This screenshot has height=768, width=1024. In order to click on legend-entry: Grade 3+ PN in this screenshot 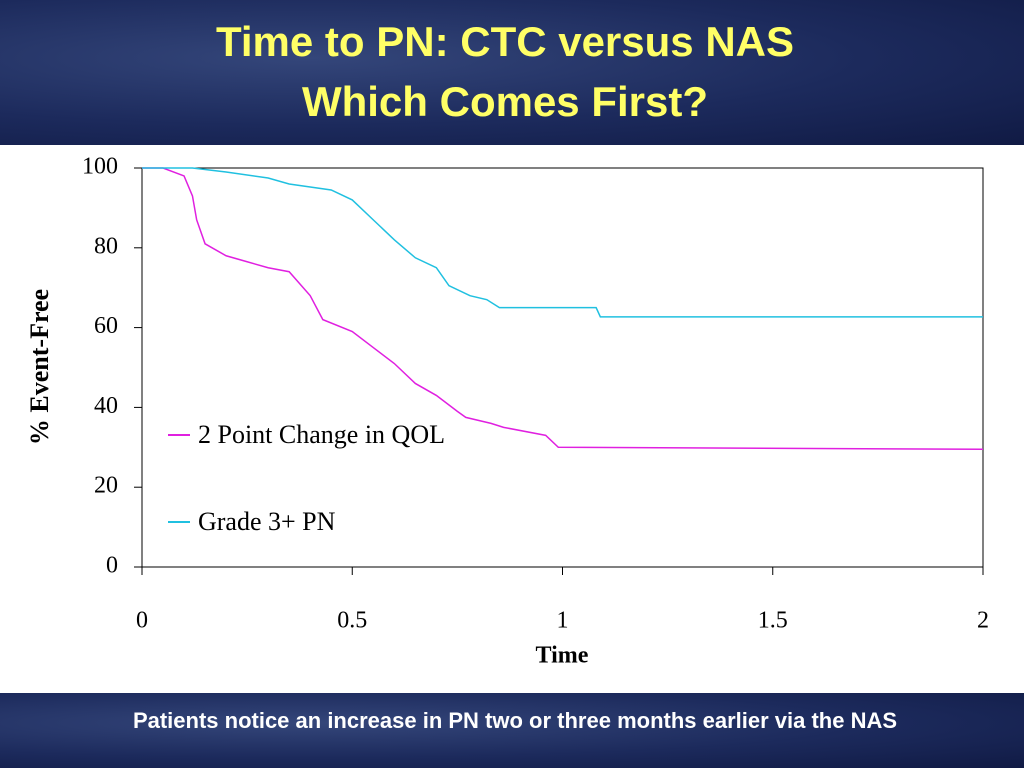, I will do `click(318, 522)`.